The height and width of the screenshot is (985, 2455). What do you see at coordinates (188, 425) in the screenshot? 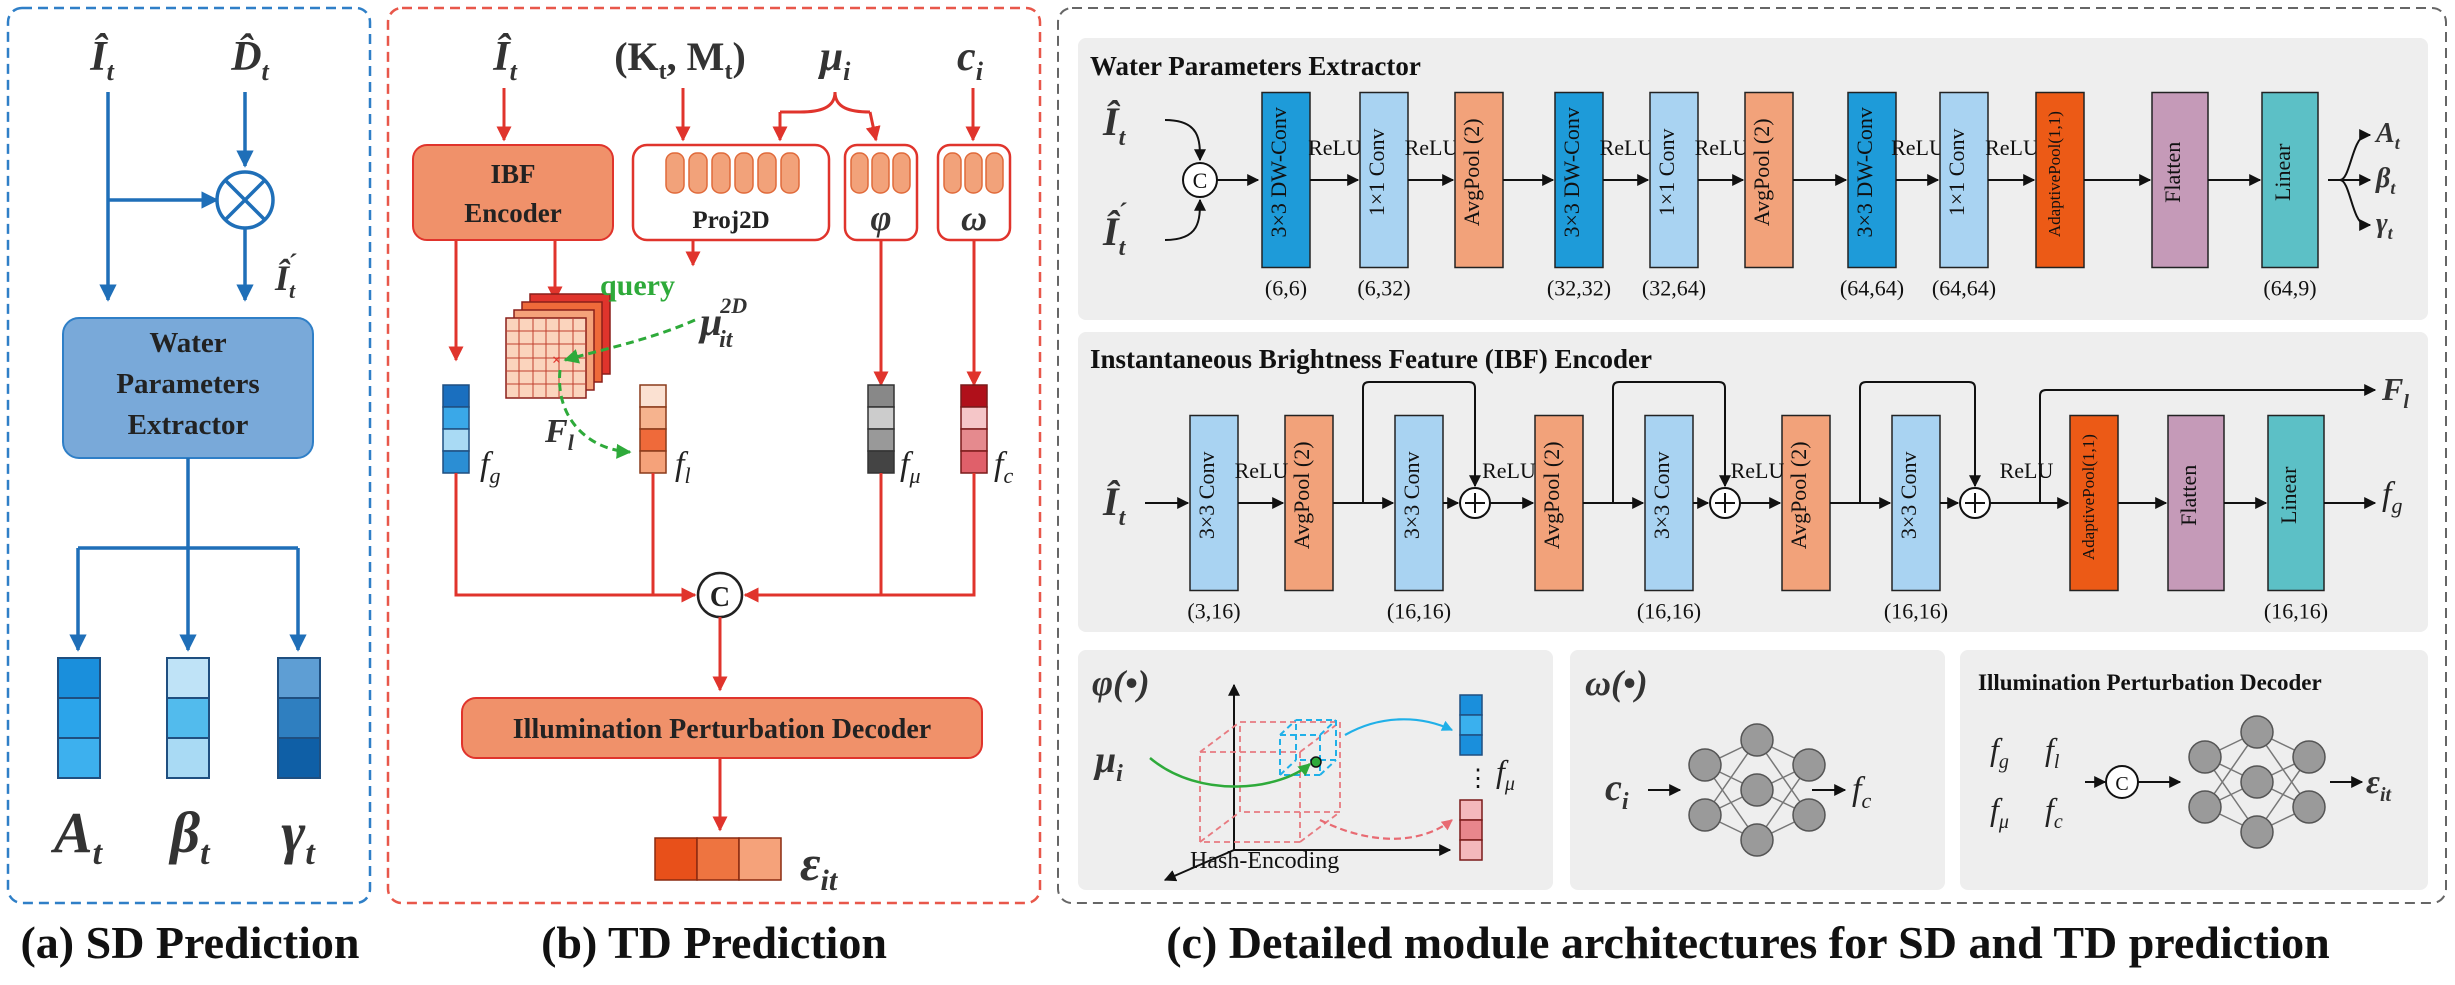
I see `extractor-line-3: Extractor` at bounding box center [188, 425].